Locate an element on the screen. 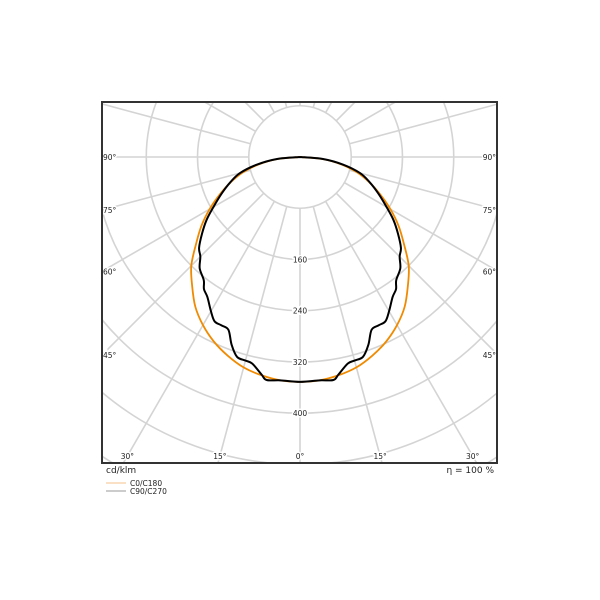 The width and height of the screenshot is (600, 600). radial-tick-label: 240 is located at coordinates (300, 311).